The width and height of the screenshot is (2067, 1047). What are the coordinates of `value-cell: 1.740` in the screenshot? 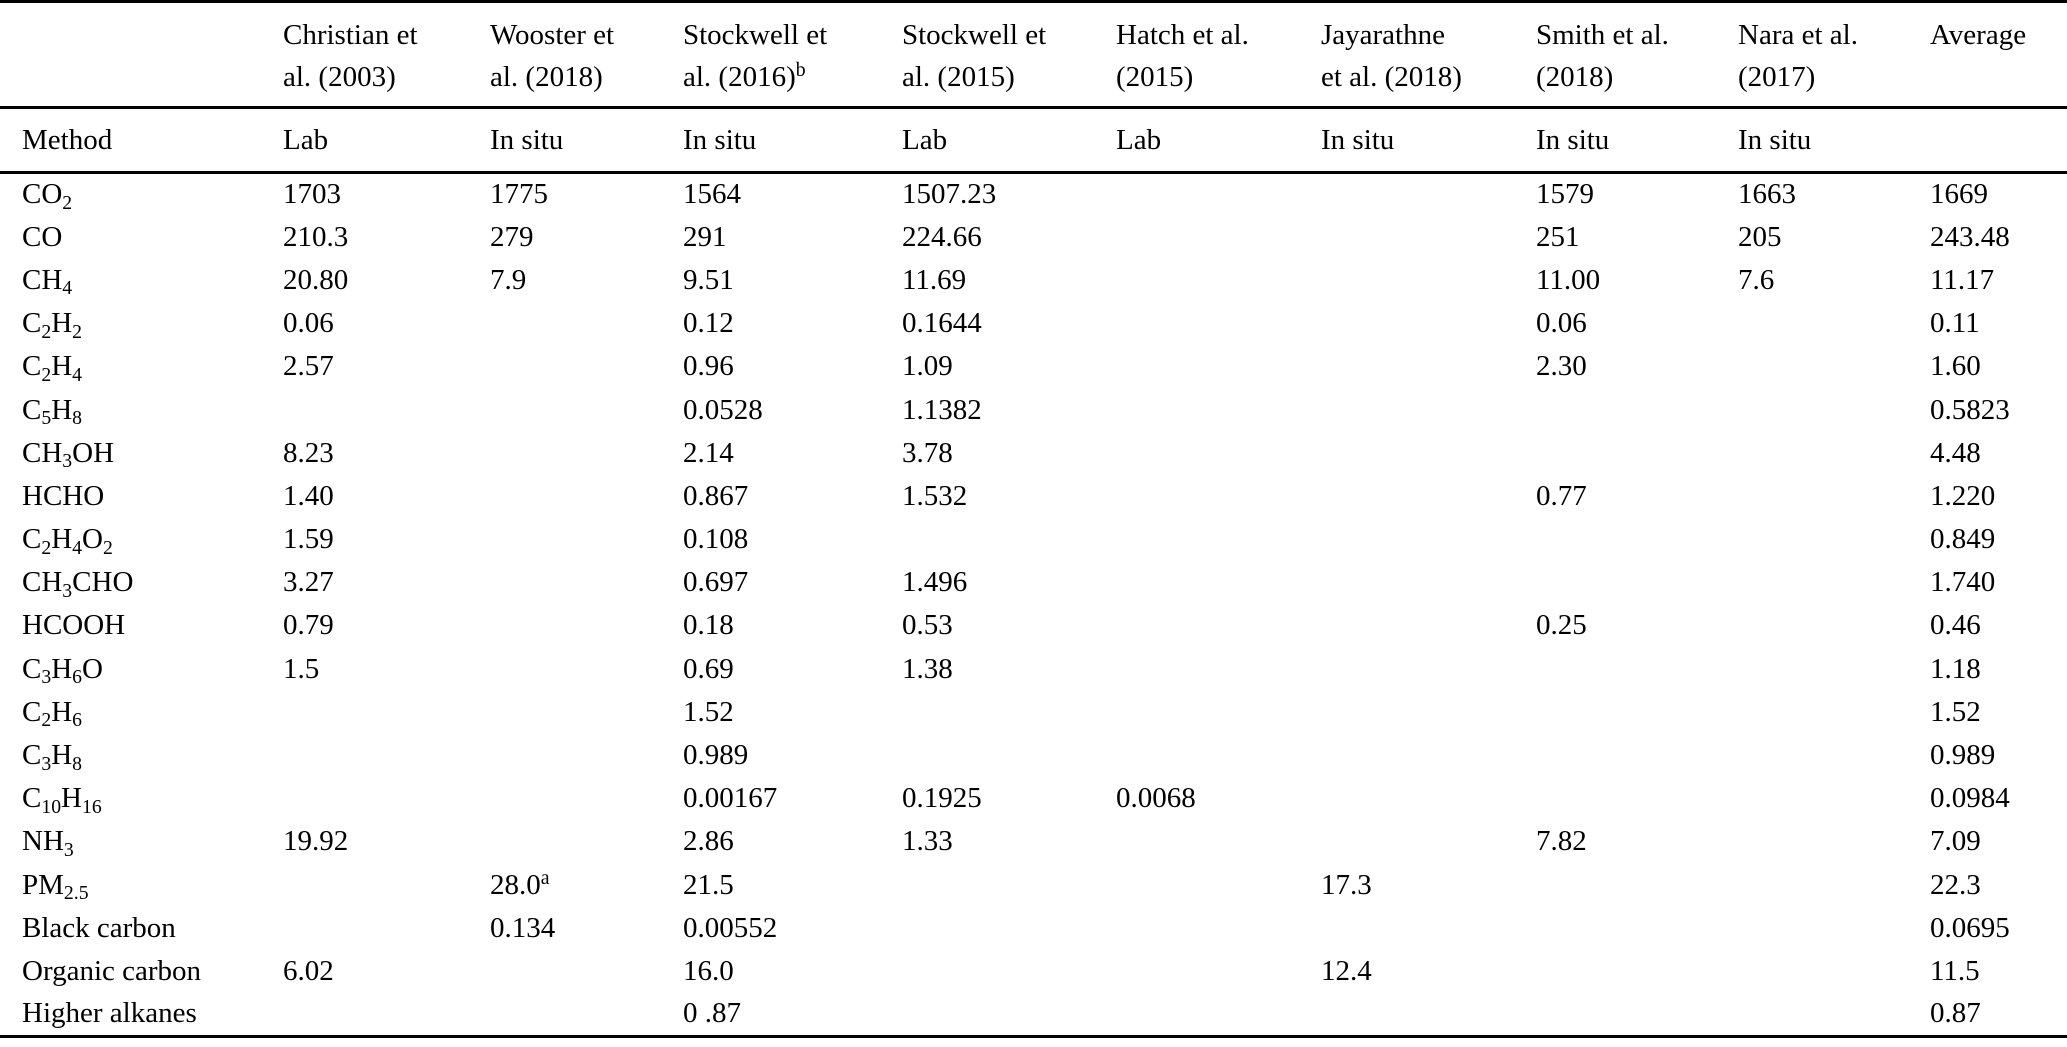 It's located at (1963, 582).